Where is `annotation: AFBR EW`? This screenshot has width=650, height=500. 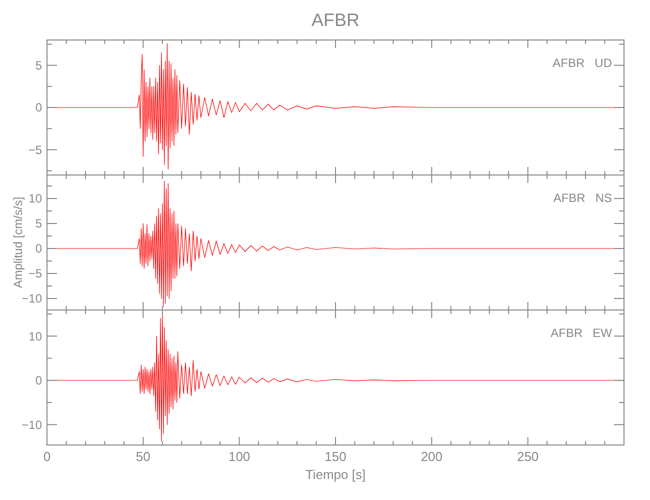 annotation: AFBR EW is located at coordinates (581, 333).